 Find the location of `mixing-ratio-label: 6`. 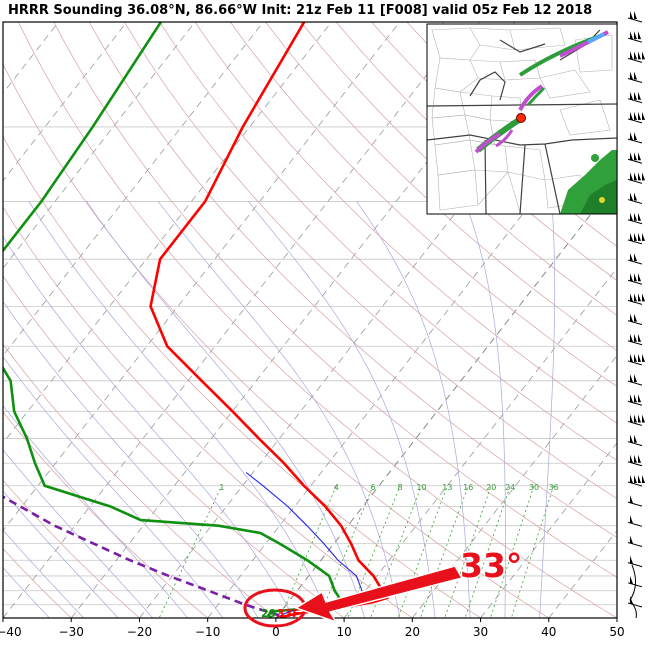

mixing-ratio-label: 6 is located at coordinates (372, 487).